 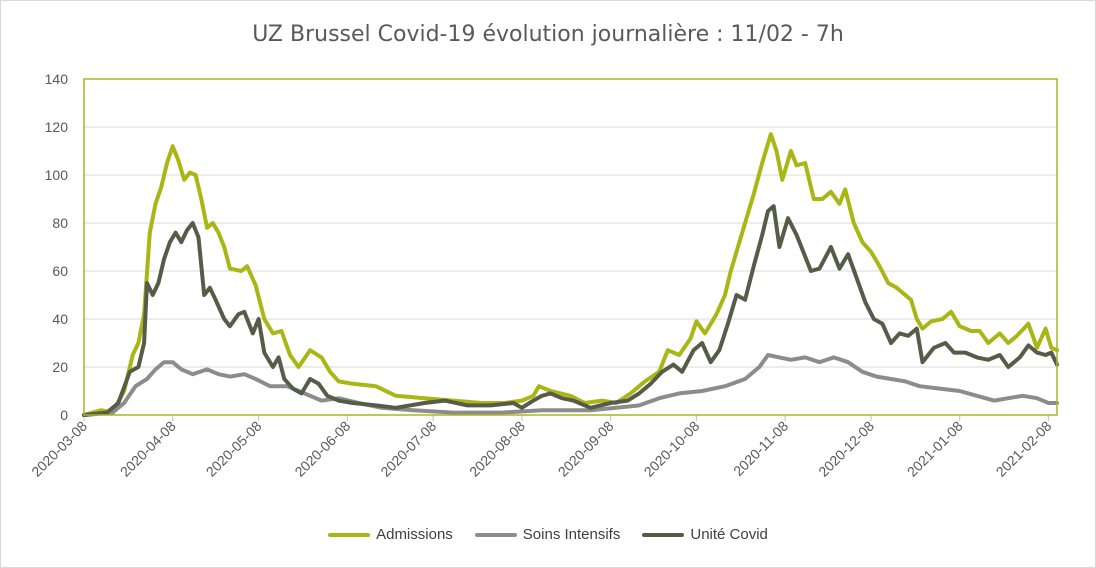 I want to click on legend-label: Unité Covid, so click(x=729, y=534).